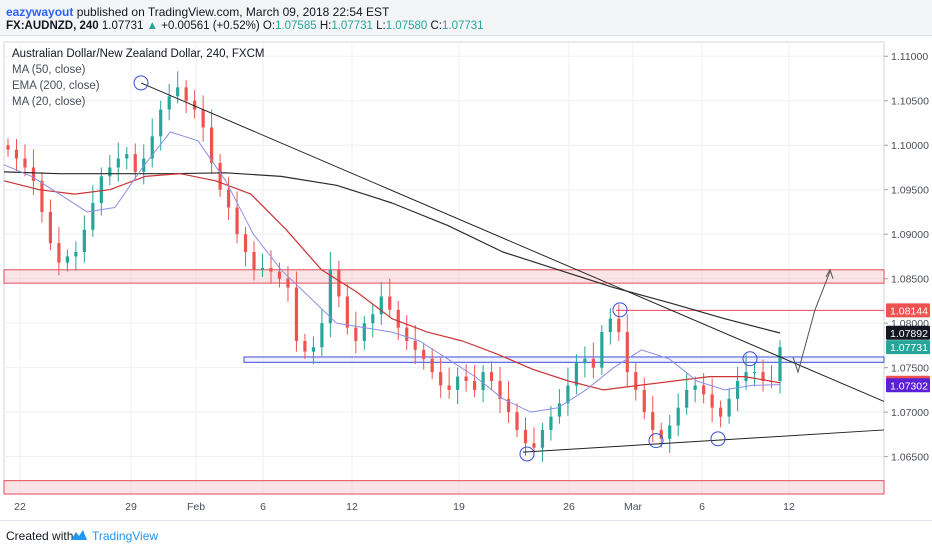 Image resolution: width=932 pixels, height=550 pixels. Describe the element at coordinates (79, 535) in the screenshot. I see `tradingview-logo-icon` at that location.